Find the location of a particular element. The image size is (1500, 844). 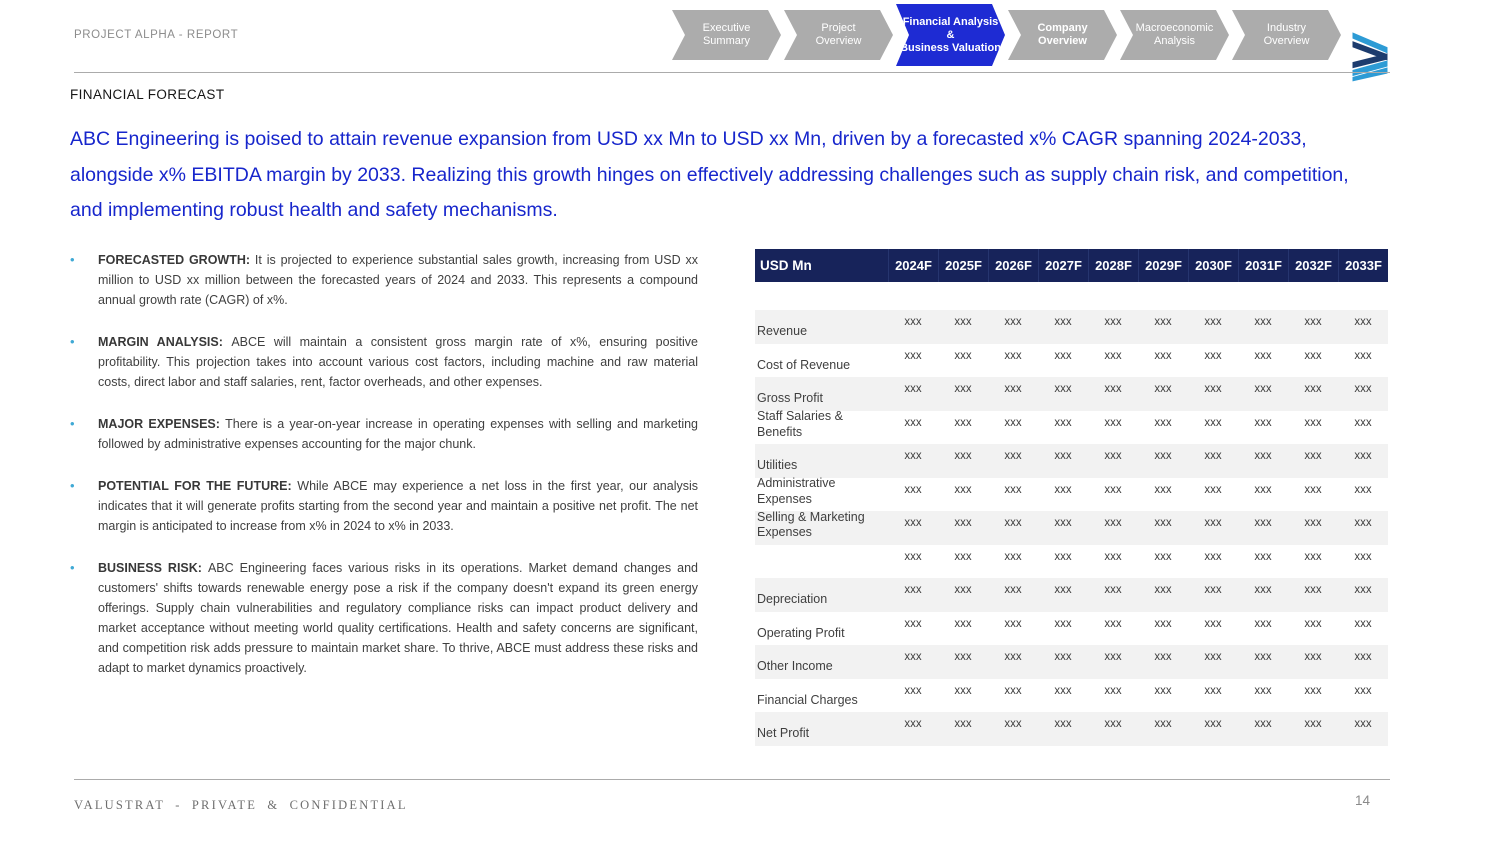

row-label: Operating Profit is located at coordinates (801, 632).